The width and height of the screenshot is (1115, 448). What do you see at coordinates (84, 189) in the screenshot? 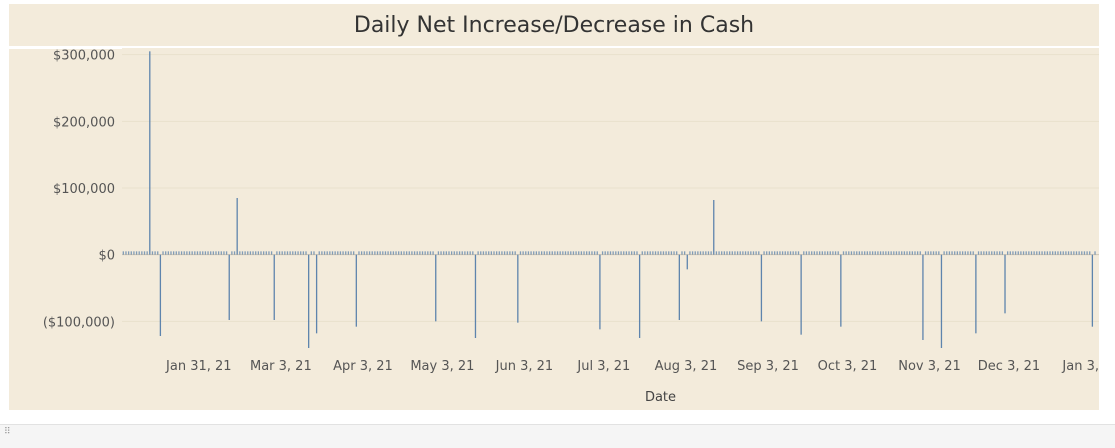
I see `y-tick-label: $100,000` at bounding box center [84, 189].